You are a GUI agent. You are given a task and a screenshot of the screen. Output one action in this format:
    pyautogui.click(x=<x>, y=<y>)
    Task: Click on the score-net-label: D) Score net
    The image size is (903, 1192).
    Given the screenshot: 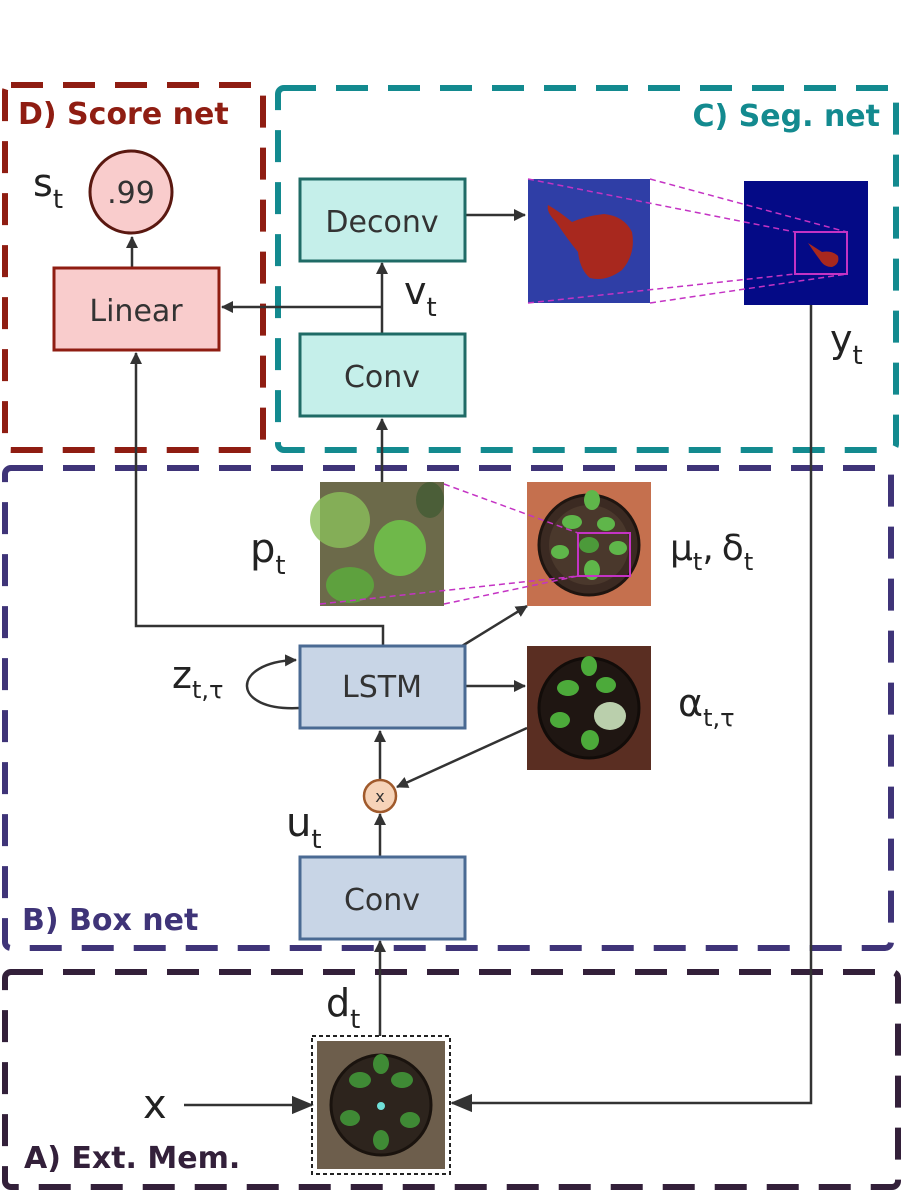 What is the action you would take?
    pyautogui.click(x=123, y=114)
    